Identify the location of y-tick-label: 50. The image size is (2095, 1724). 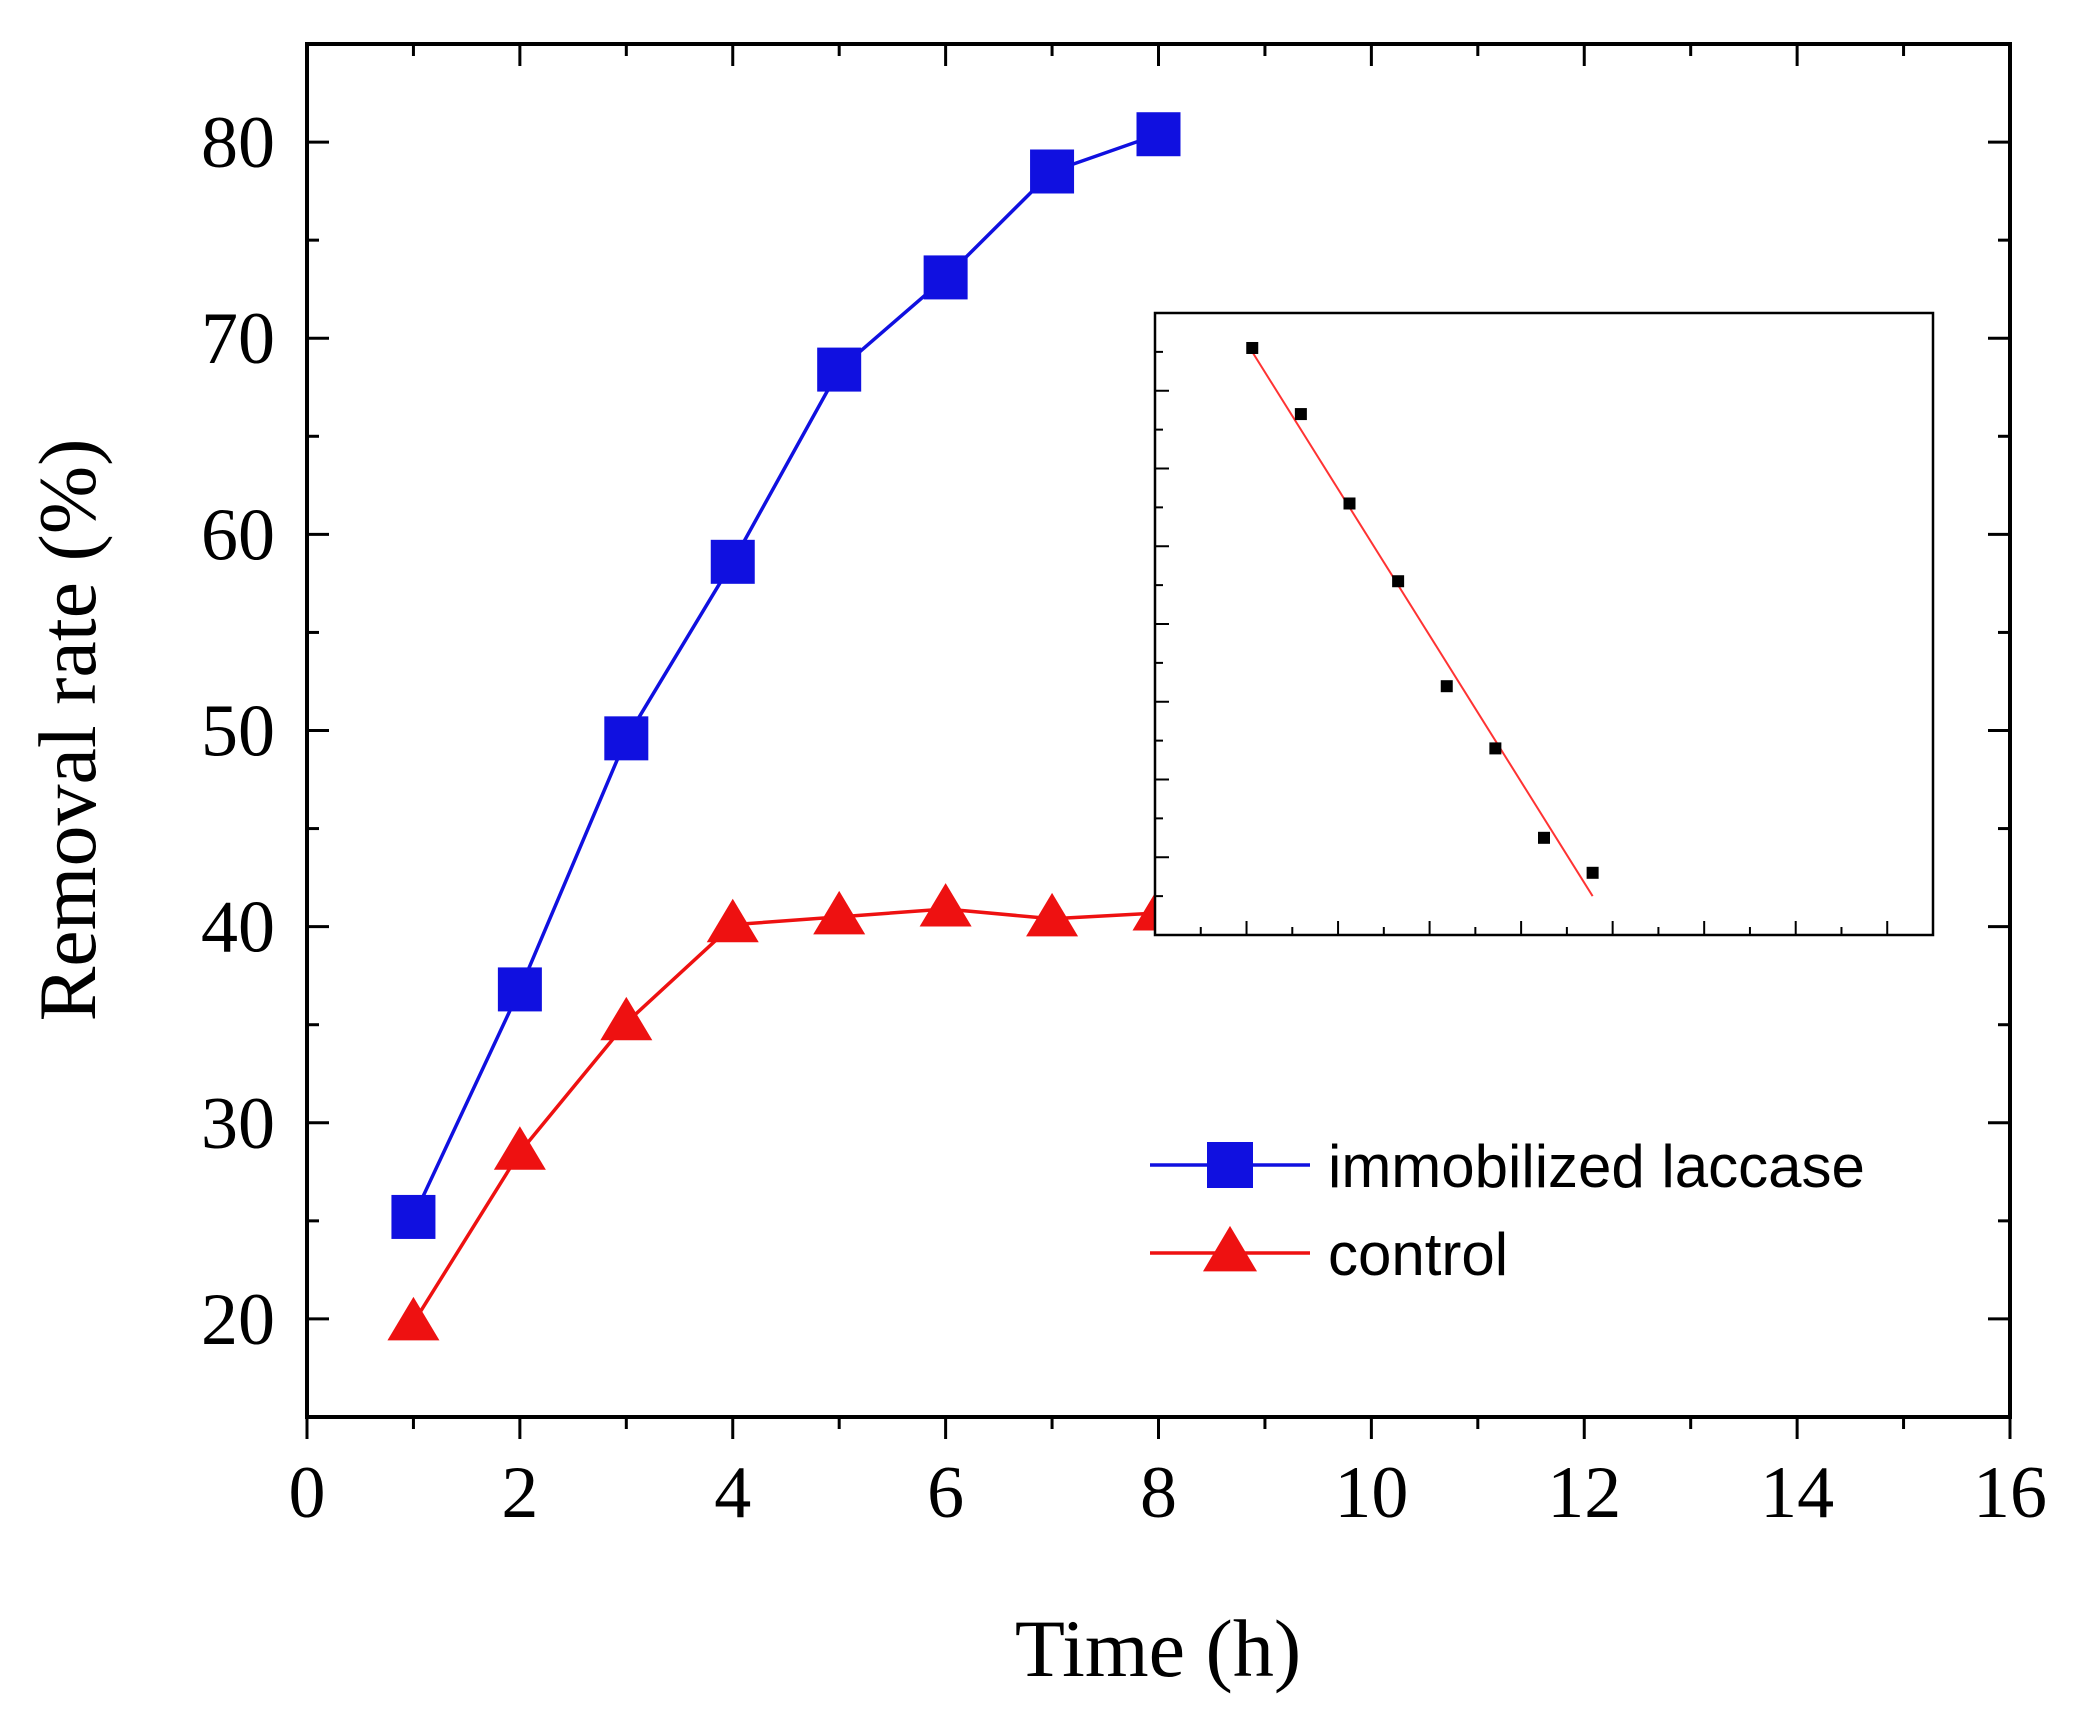
(238, 732).